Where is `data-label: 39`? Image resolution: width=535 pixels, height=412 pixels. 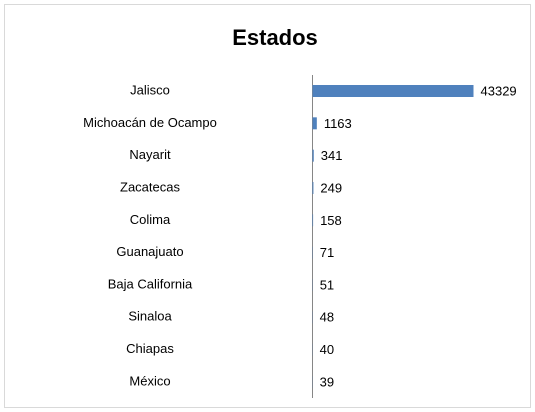
data-label: 39 is located at coordinates (327, 381).